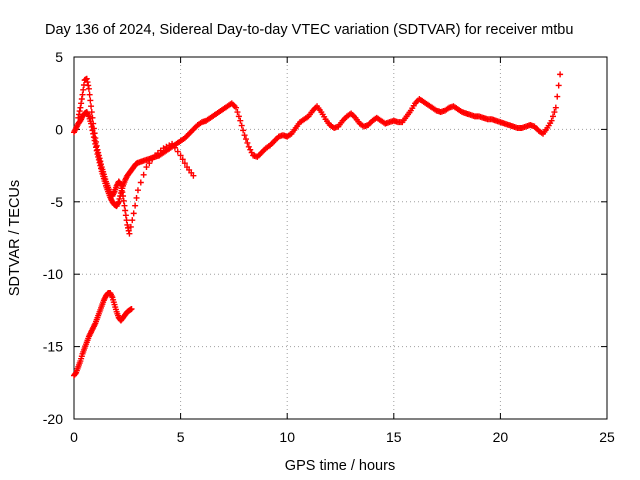 The width and height of the screenshot is (640, 480). What do you see at coordinates (181, 437) in the screenshot?
I see `x-tick-label: 5` at bounding box center [181, 437].